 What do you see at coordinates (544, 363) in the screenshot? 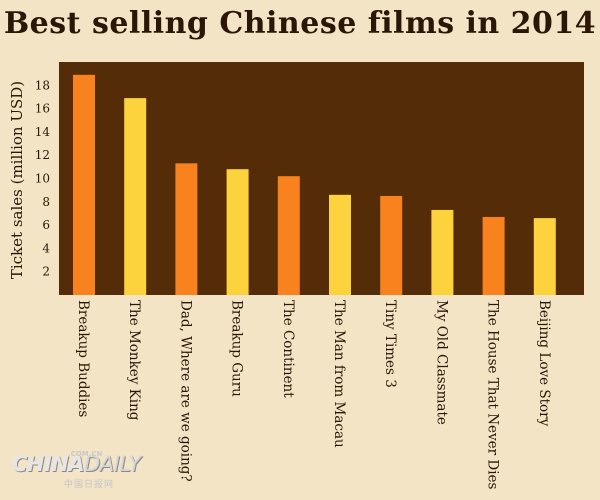
I see `category-label: Beijing Love Story` at bounding box center [544, 363].